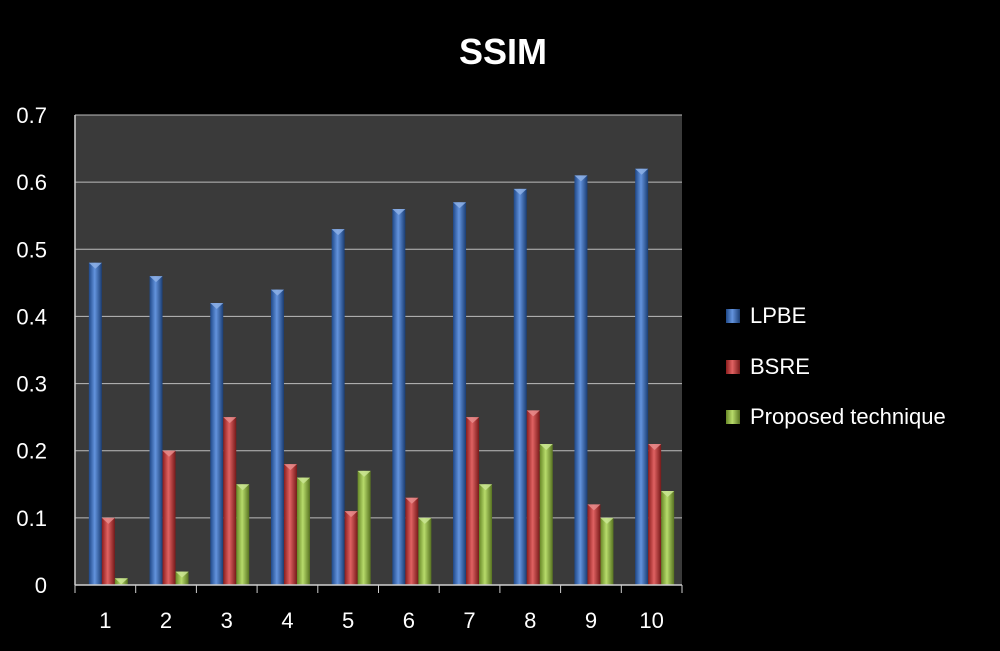 This screenshot has width=1000, height=651. I want to click on x-tick-label: 7, so click(469, 620).